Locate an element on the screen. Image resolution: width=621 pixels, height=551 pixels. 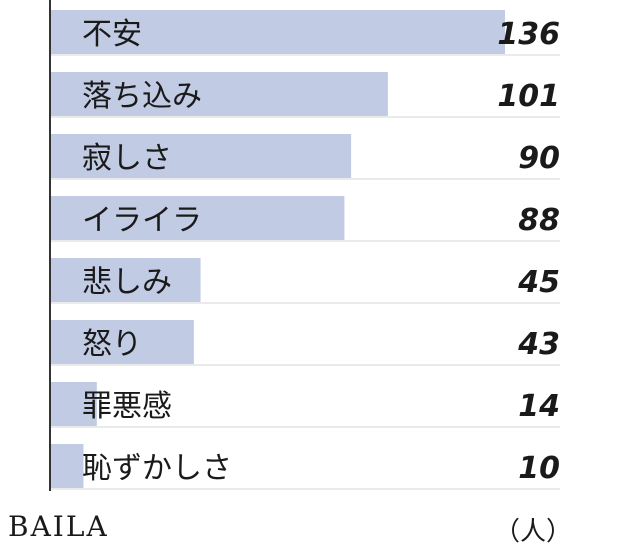
value-labels-group: 136 101 90 88 45 43 14 10 is located at coordinates (528, 251).